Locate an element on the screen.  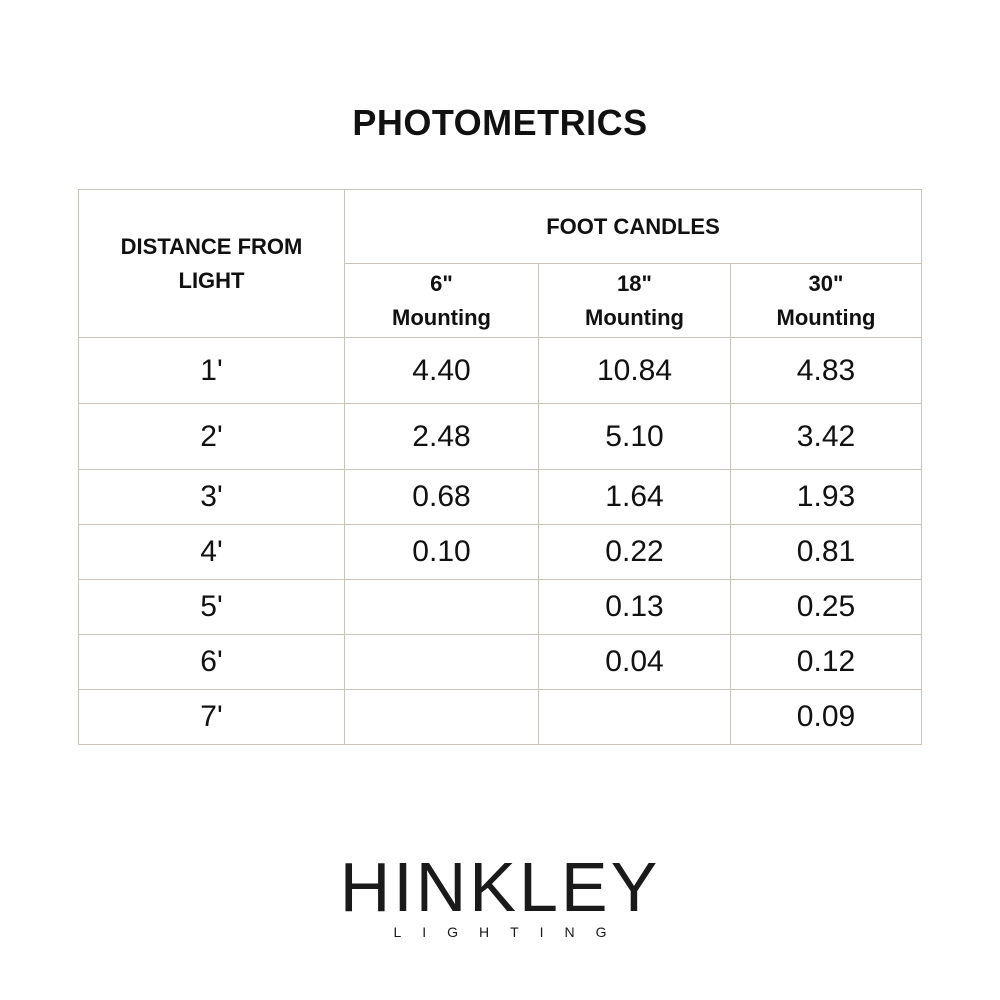
foot-candle-cell: 0.25 is located at coordinates (826, 607).